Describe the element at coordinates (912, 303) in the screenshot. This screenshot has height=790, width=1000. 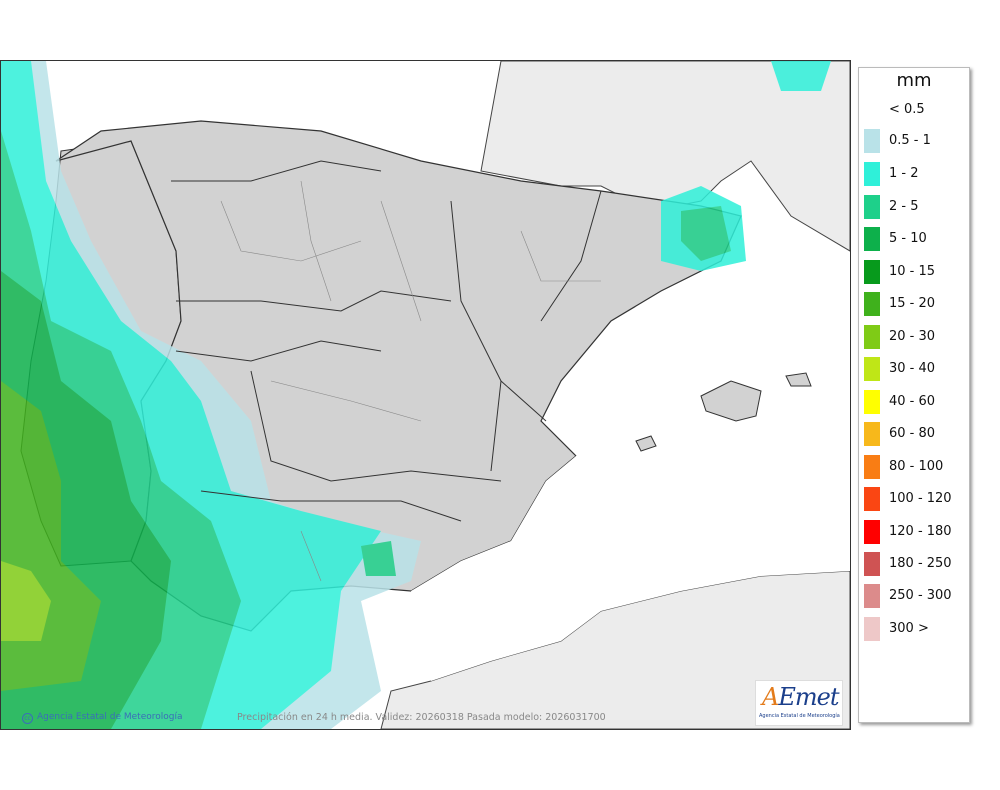
I see `legend-label: 15 - 20` at that location.